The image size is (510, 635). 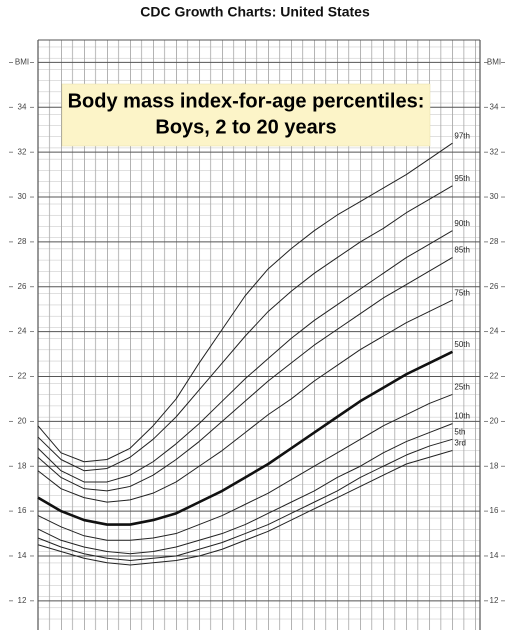 I want to click on y2-tick-label: 26, so click(x=494, y=286).